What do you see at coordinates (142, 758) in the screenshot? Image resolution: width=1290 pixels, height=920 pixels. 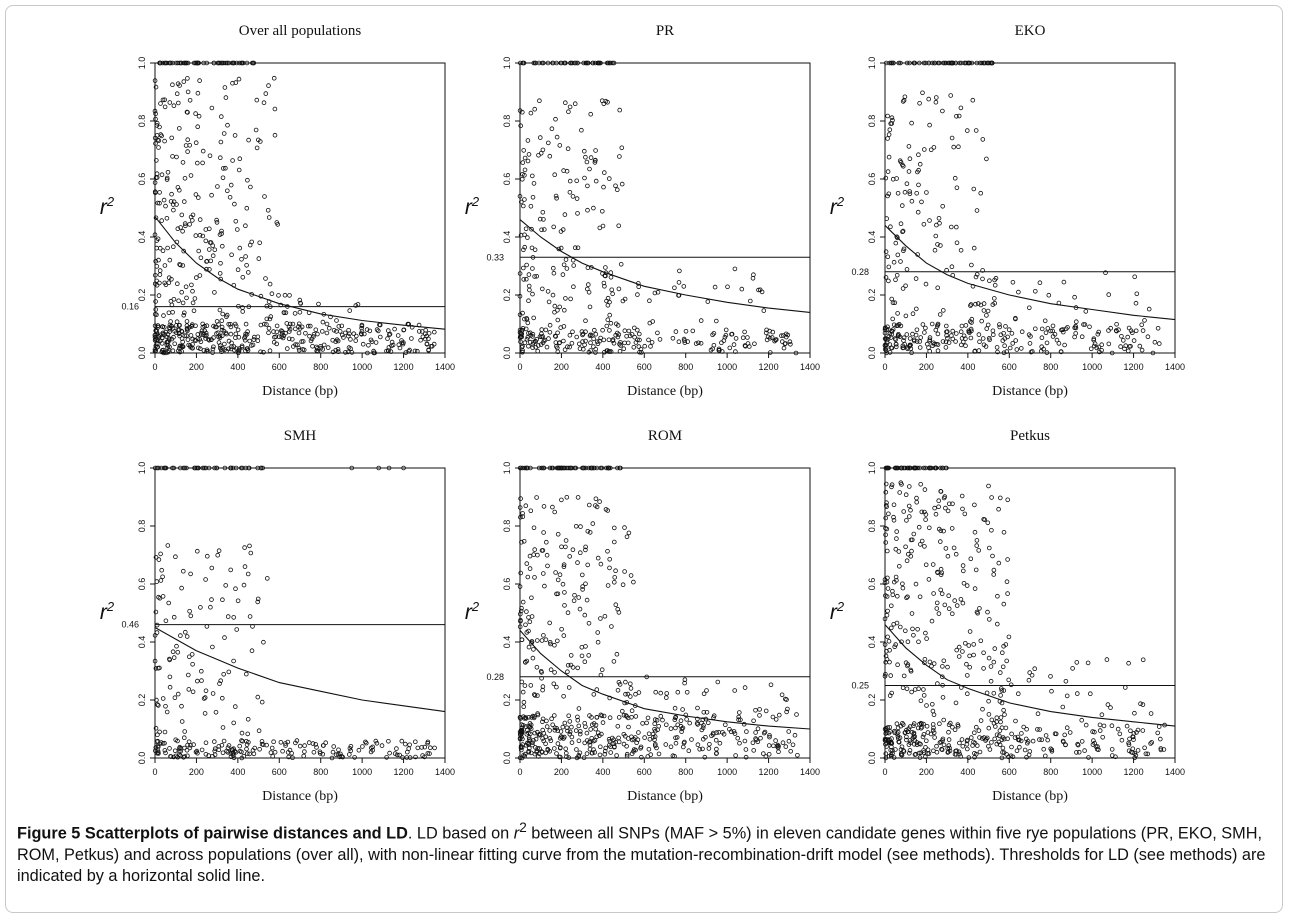 I see `y-tick-label: 0.0` at bounding box center [142, 758].